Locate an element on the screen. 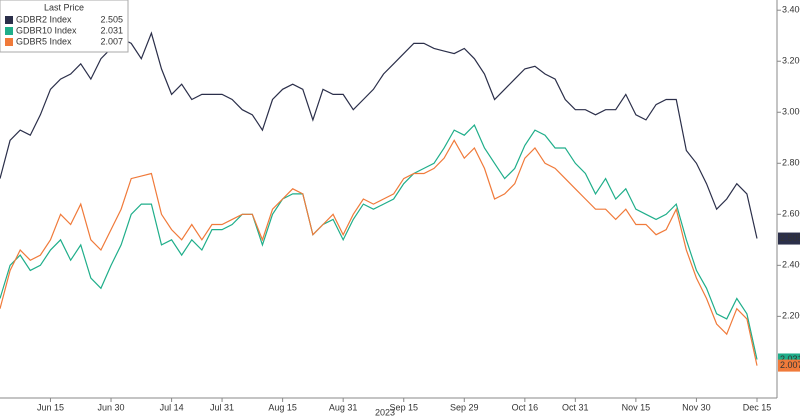 This screenshot has height=420, width=800. last-value-label: 2.031 is located at coordinates (790, 359).